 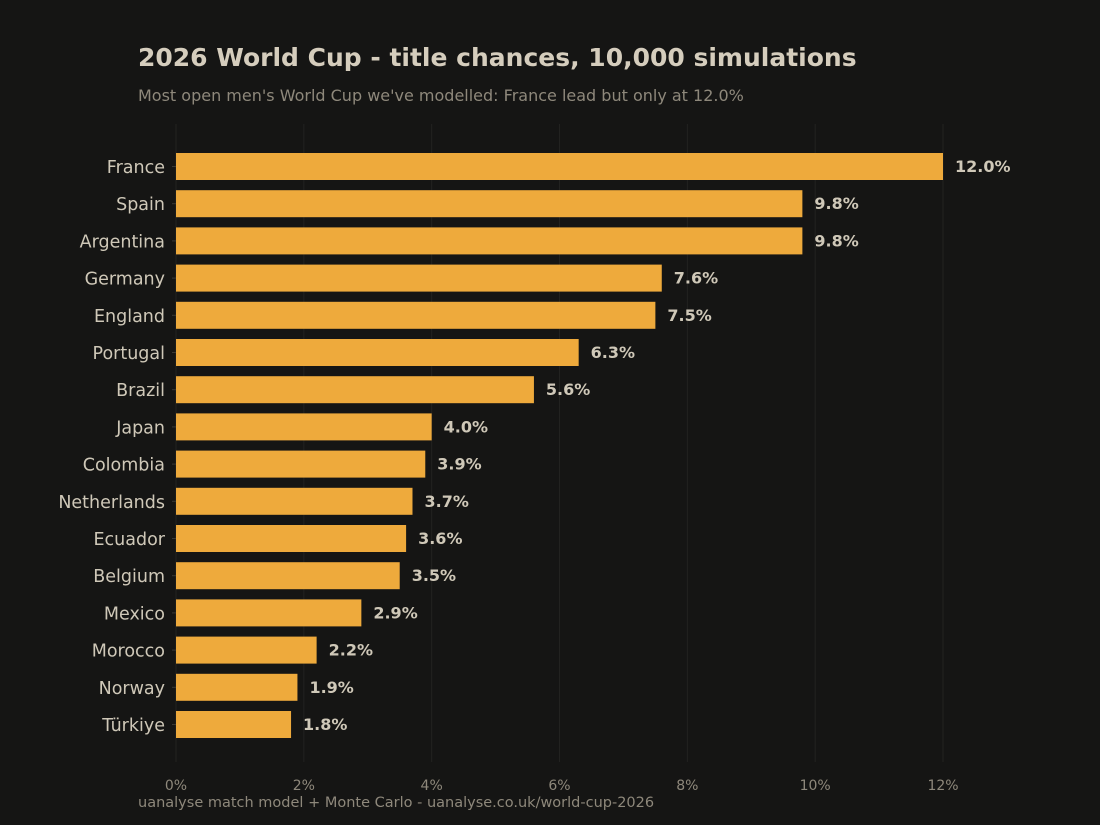 What do you see at coordinates (355, 390) in the screenshot?
I see `bar-brazil` at bounding box center [355, 390].